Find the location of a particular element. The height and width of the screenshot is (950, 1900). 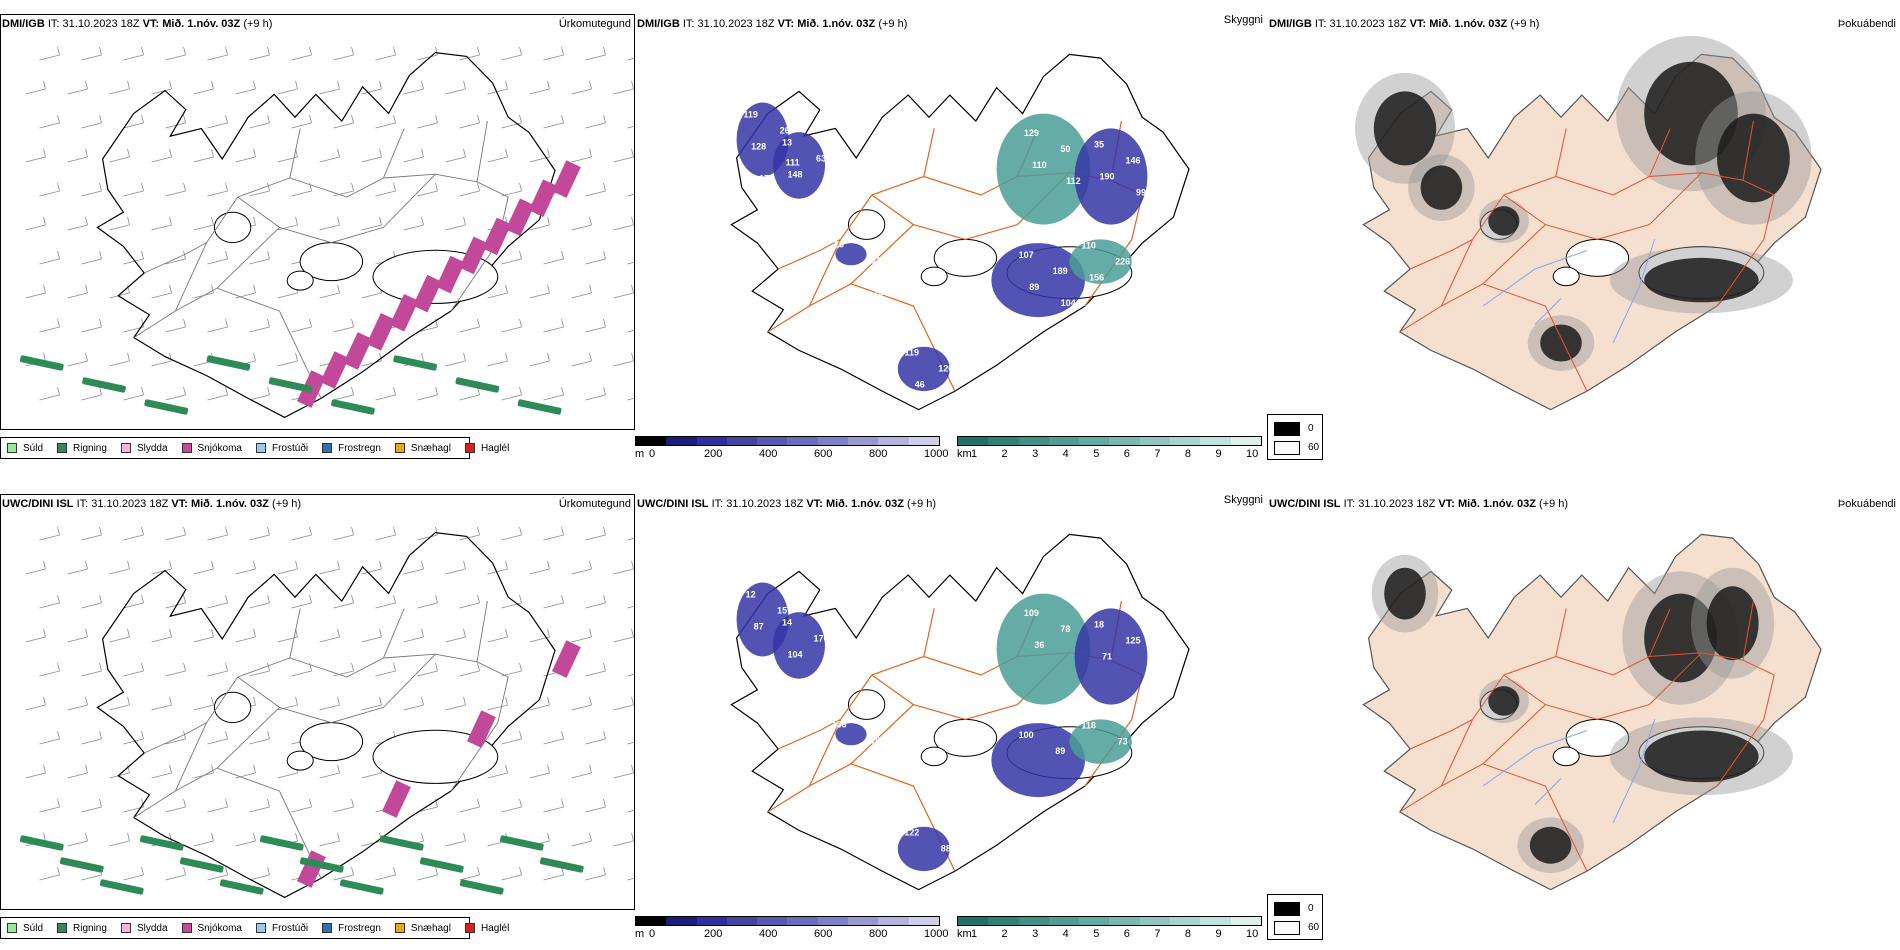

precip-legend-item: Snæhagl is located at coordinates (422, 448).